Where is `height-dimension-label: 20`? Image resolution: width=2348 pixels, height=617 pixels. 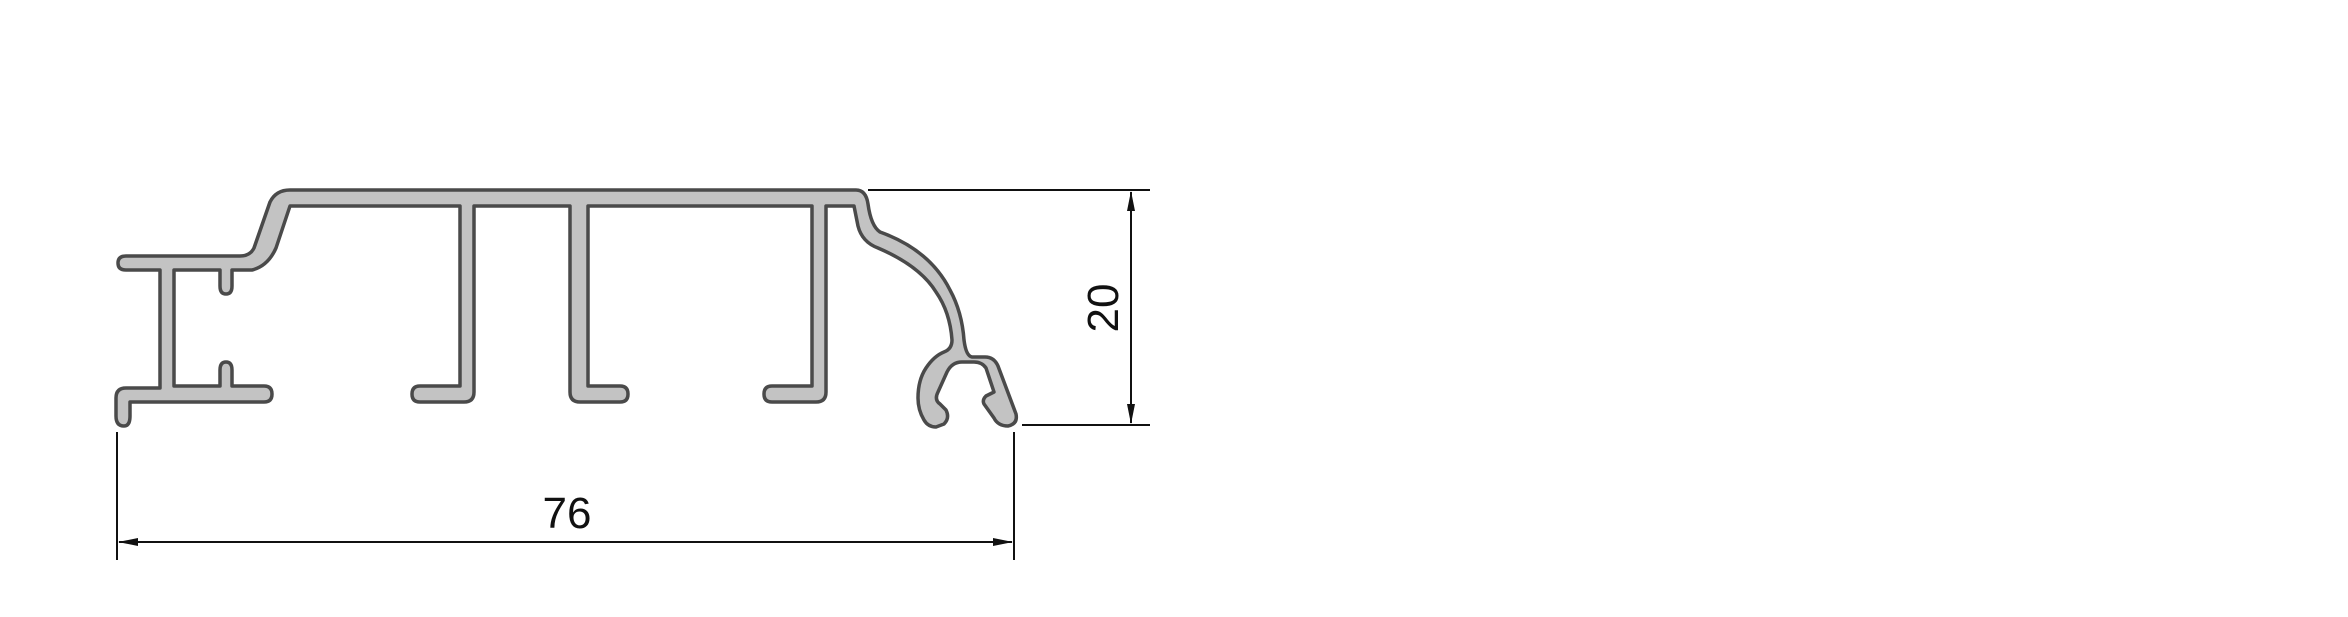
height-dimension-label: 20 is located at coordinates (1103, 308).